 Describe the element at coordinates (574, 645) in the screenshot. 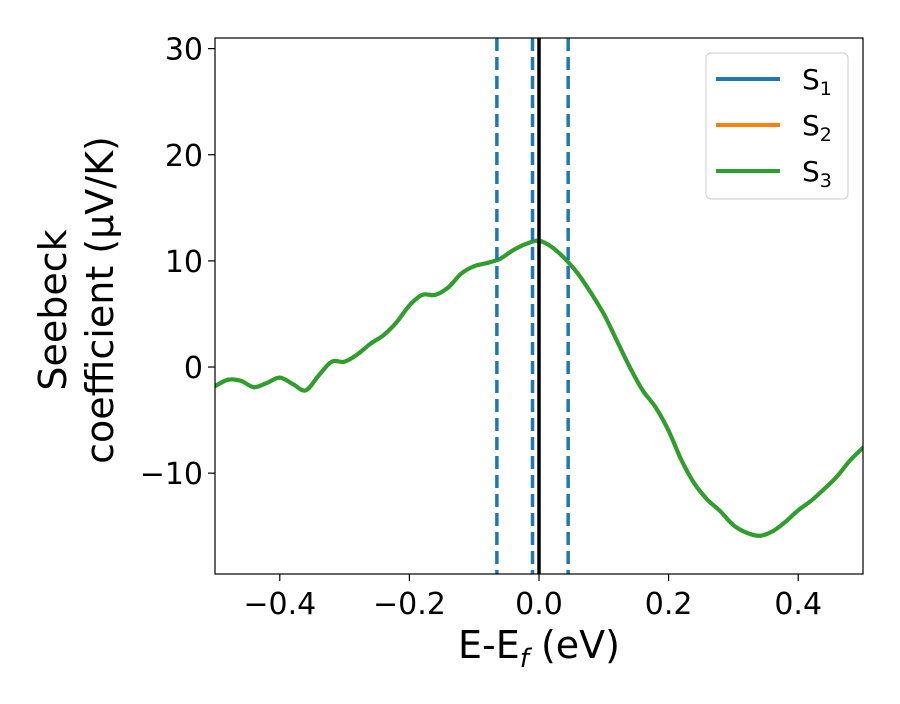

I see `x-axis-label-suffix: (eV)` at that location.